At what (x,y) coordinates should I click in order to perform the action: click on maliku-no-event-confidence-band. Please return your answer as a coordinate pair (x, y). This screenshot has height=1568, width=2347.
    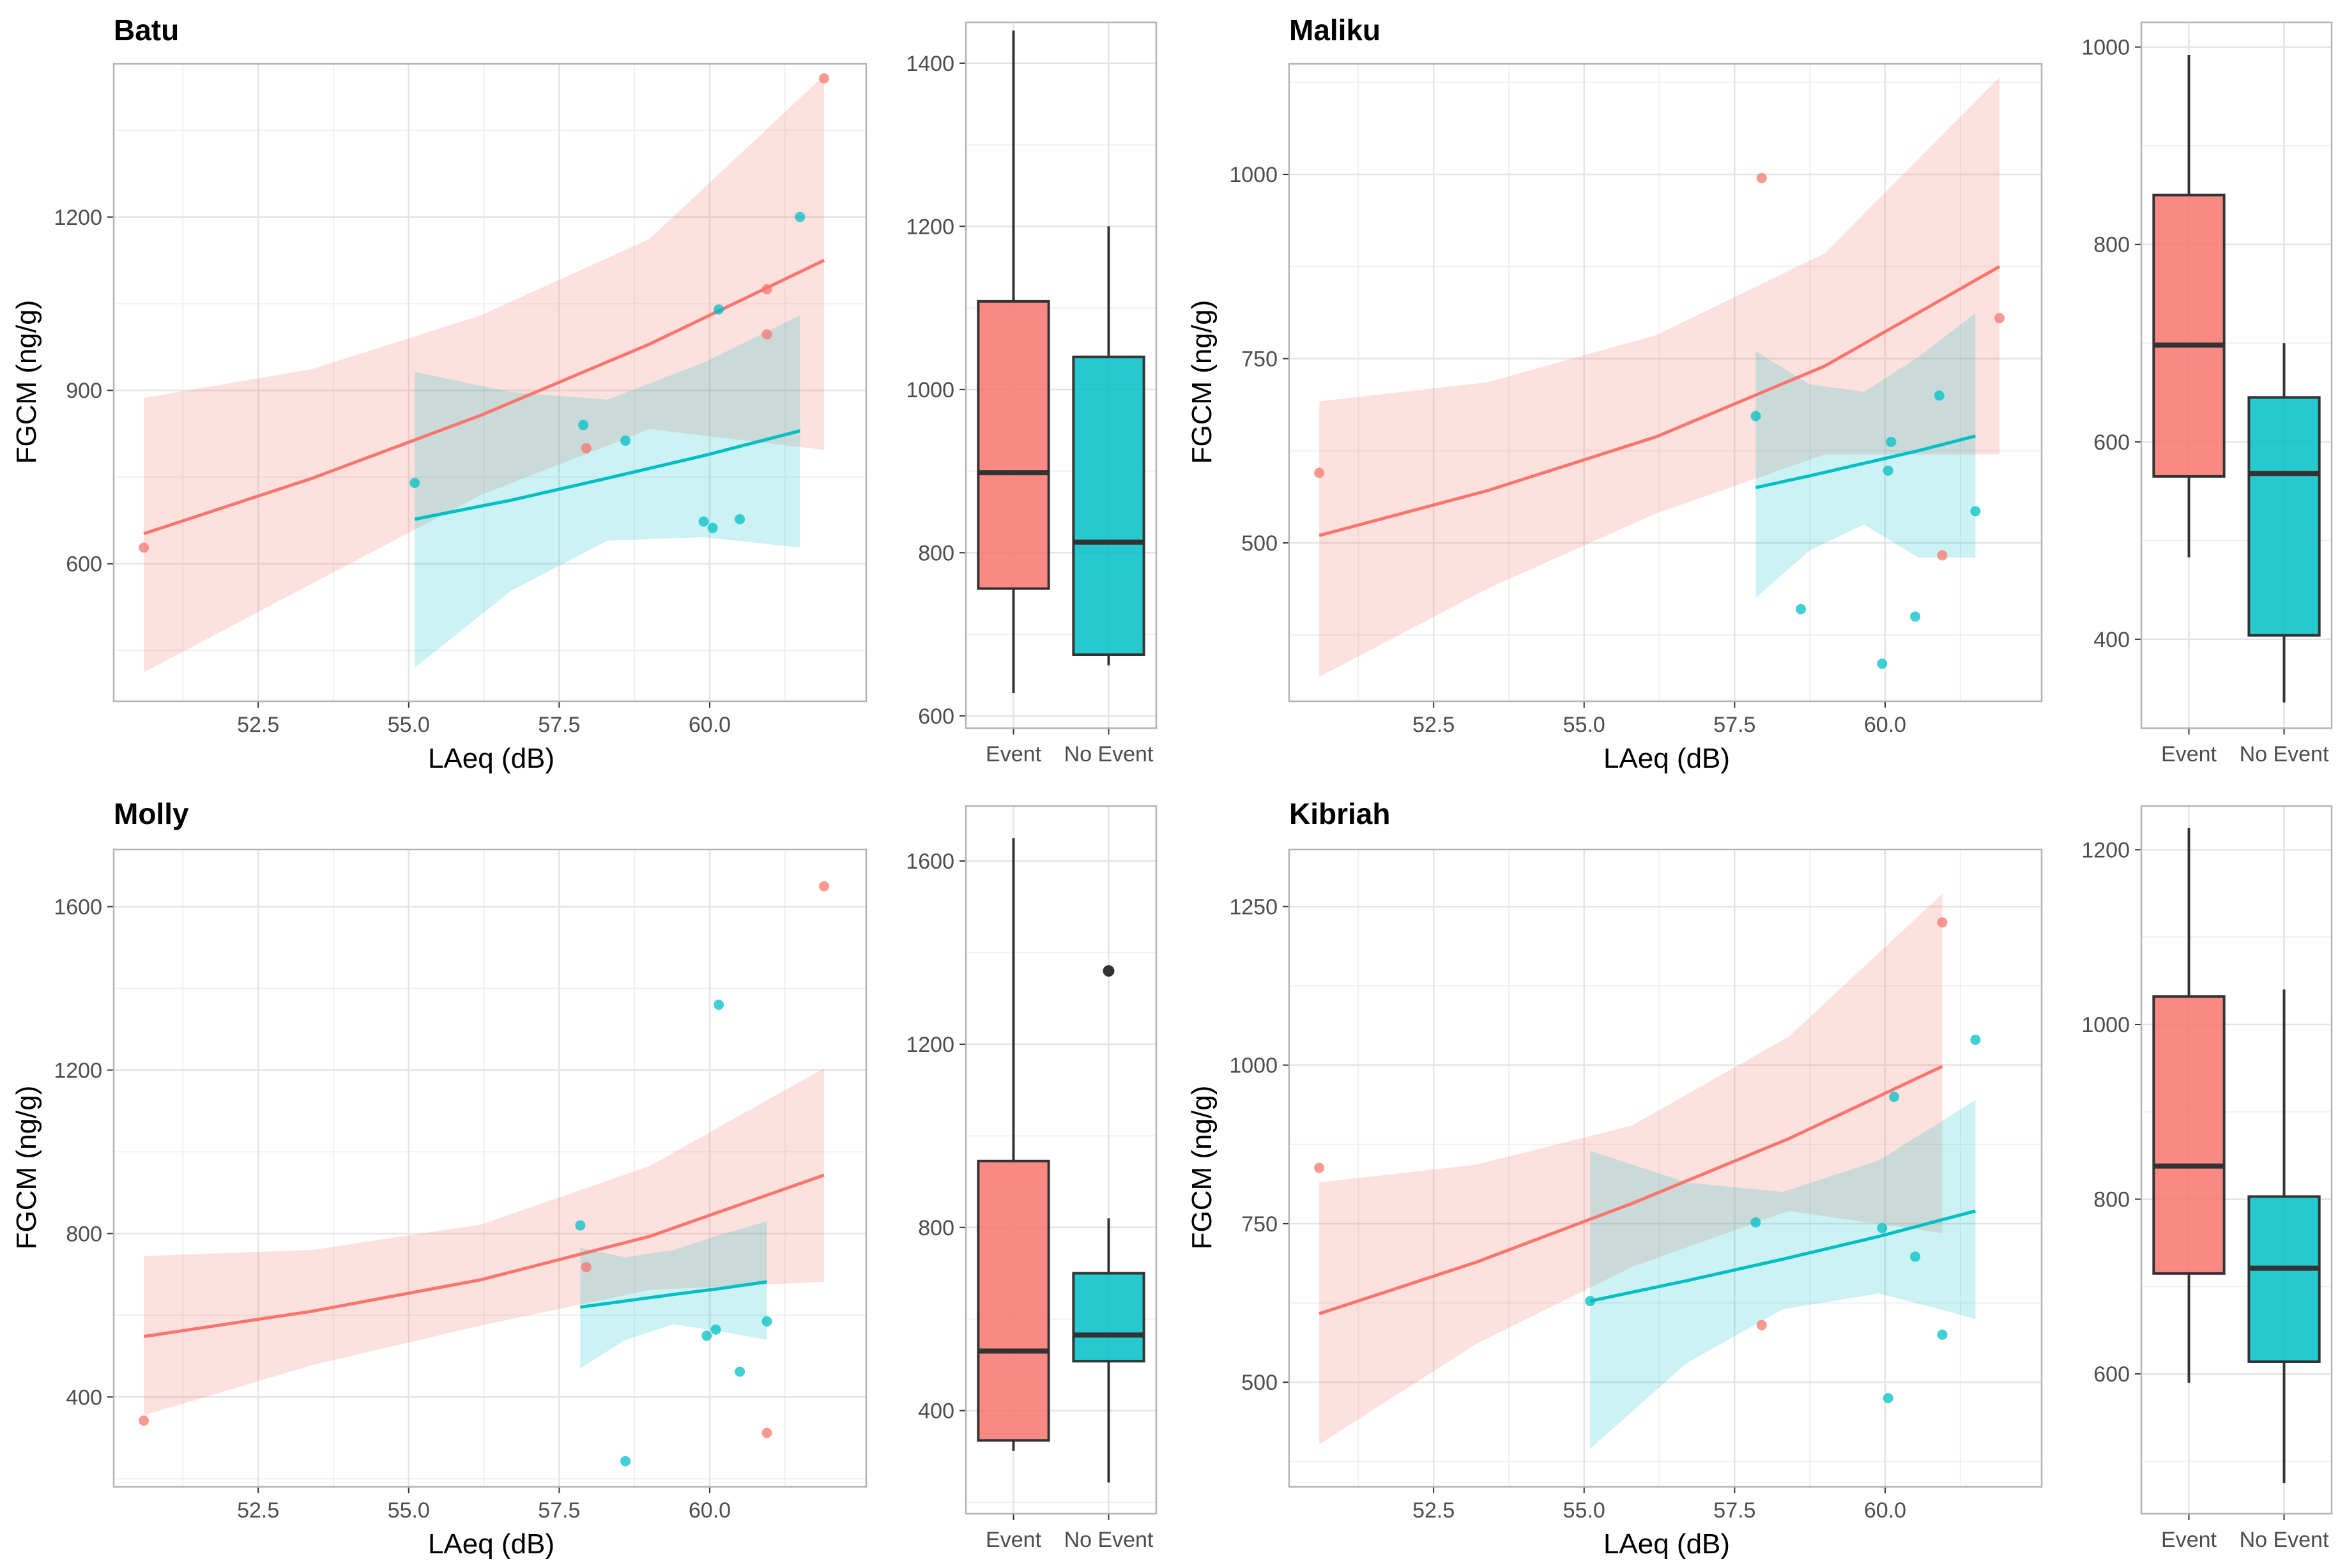
    Looking at the image, I should click on (1865, 455).